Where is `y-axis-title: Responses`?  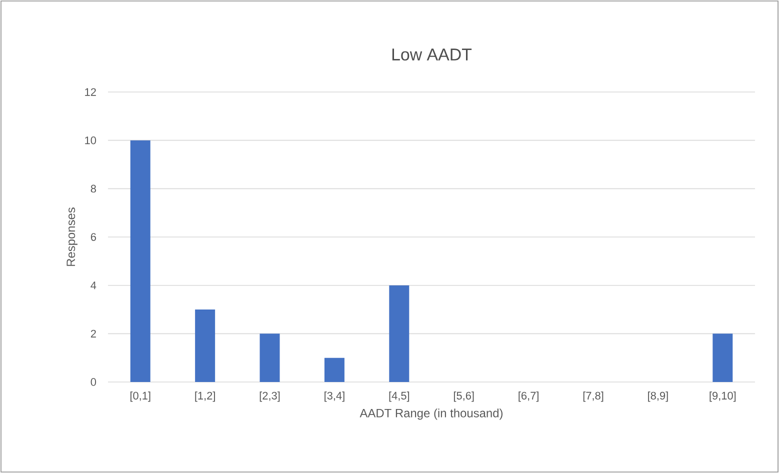
y-axis-title: Responses is located at coordinates (72, 237).